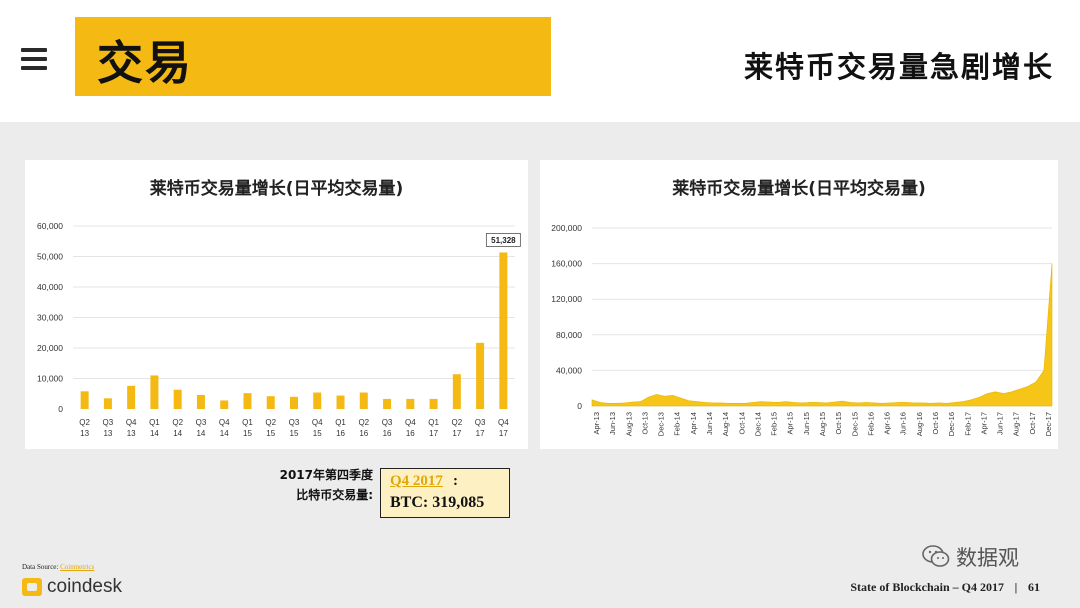  I want to click on area-chart-x-tick: Jun-14, so click(709, 423).